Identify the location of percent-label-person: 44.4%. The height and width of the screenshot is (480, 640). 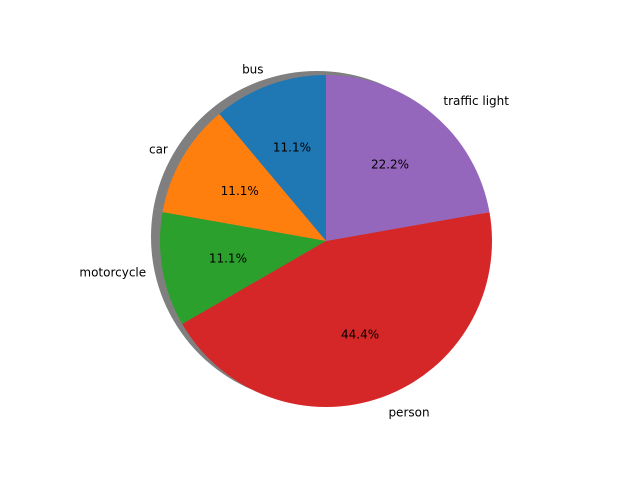
(360, 335).